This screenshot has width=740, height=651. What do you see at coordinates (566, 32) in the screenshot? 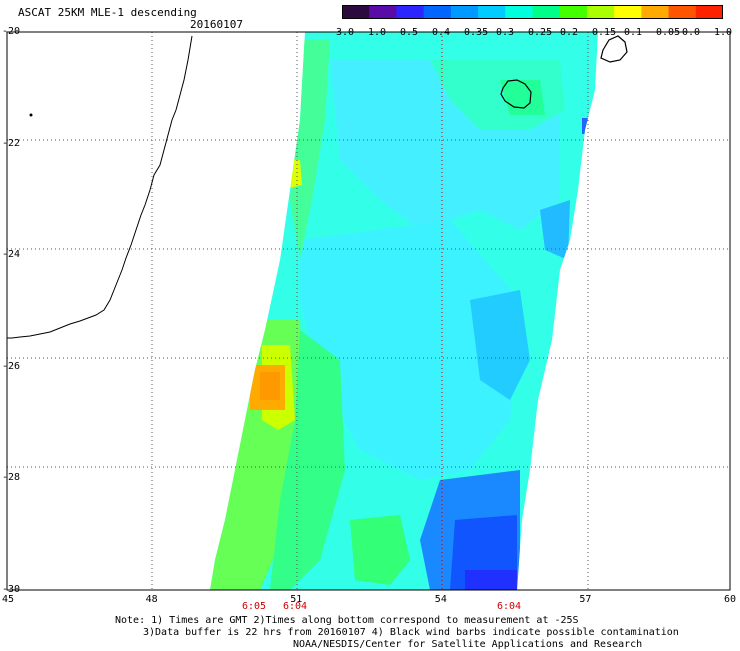
I see `color-scale-label: -0.2` at bounding box center [566, 32].